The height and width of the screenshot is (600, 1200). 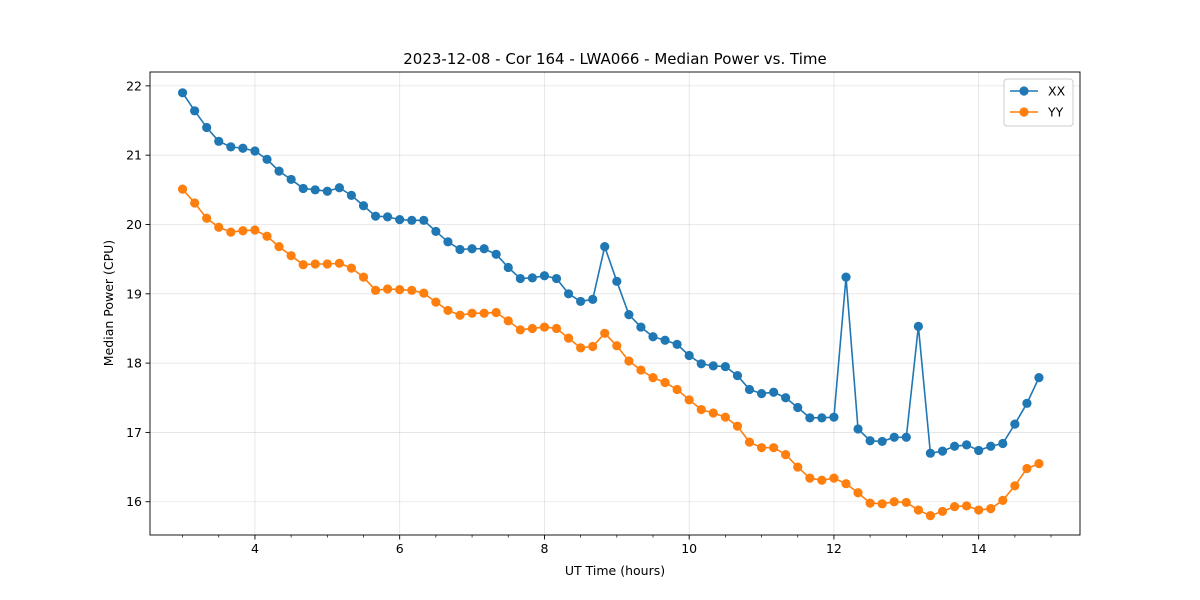 I want to click on y-axis-label: Median Power (CPU), so click(x=108, y=303).